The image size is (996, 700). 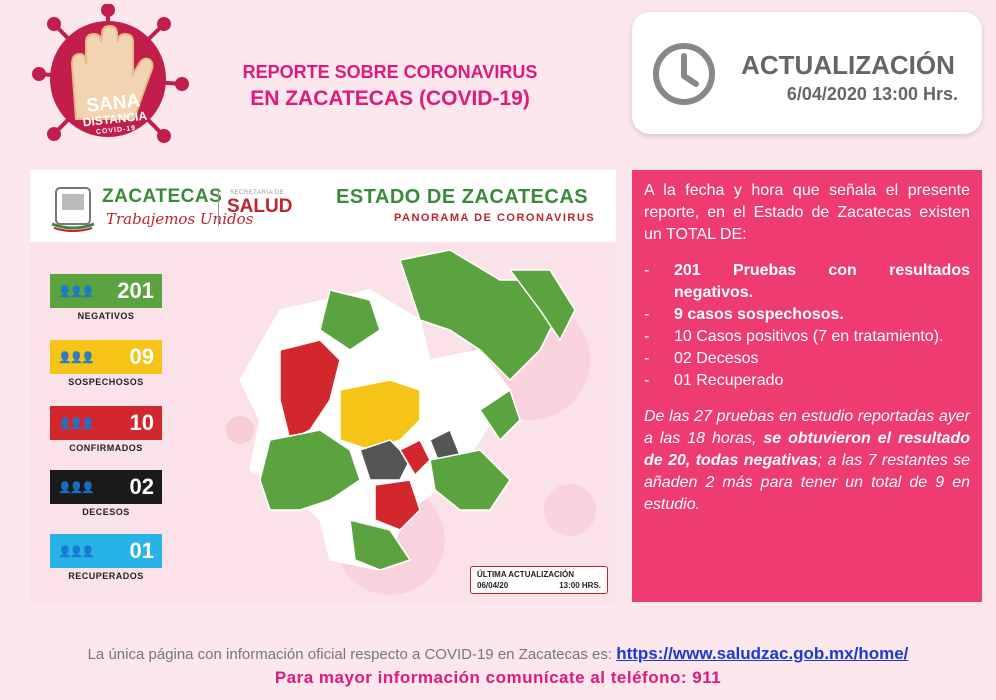 What do you see at coordinates (106, 576) in the screenshot?
I see `stat-label: RECUPERADOS` at bounding box center [106, 576].